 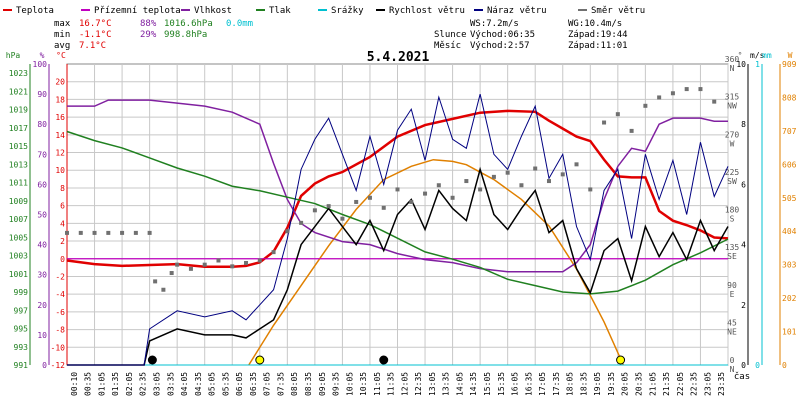 What do you see at coordinates (62, 223) in the screenshot?
I see `temperature-tick-label: 4` at bounding box center [62, 223].